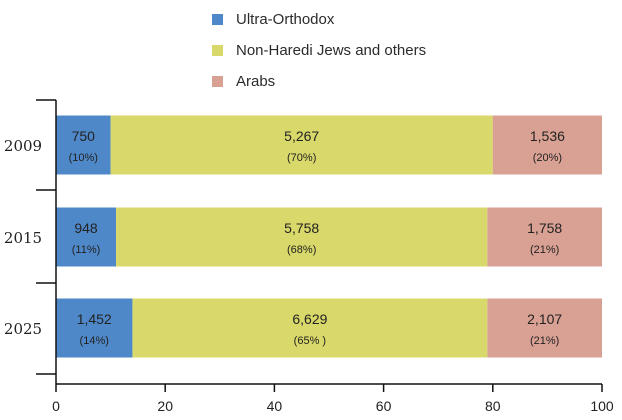  Describe the element at coordinates (309, 319) in the screenshot. I see `value-label-2025-non-haredi-jews-and-others: 6,629` at that location.